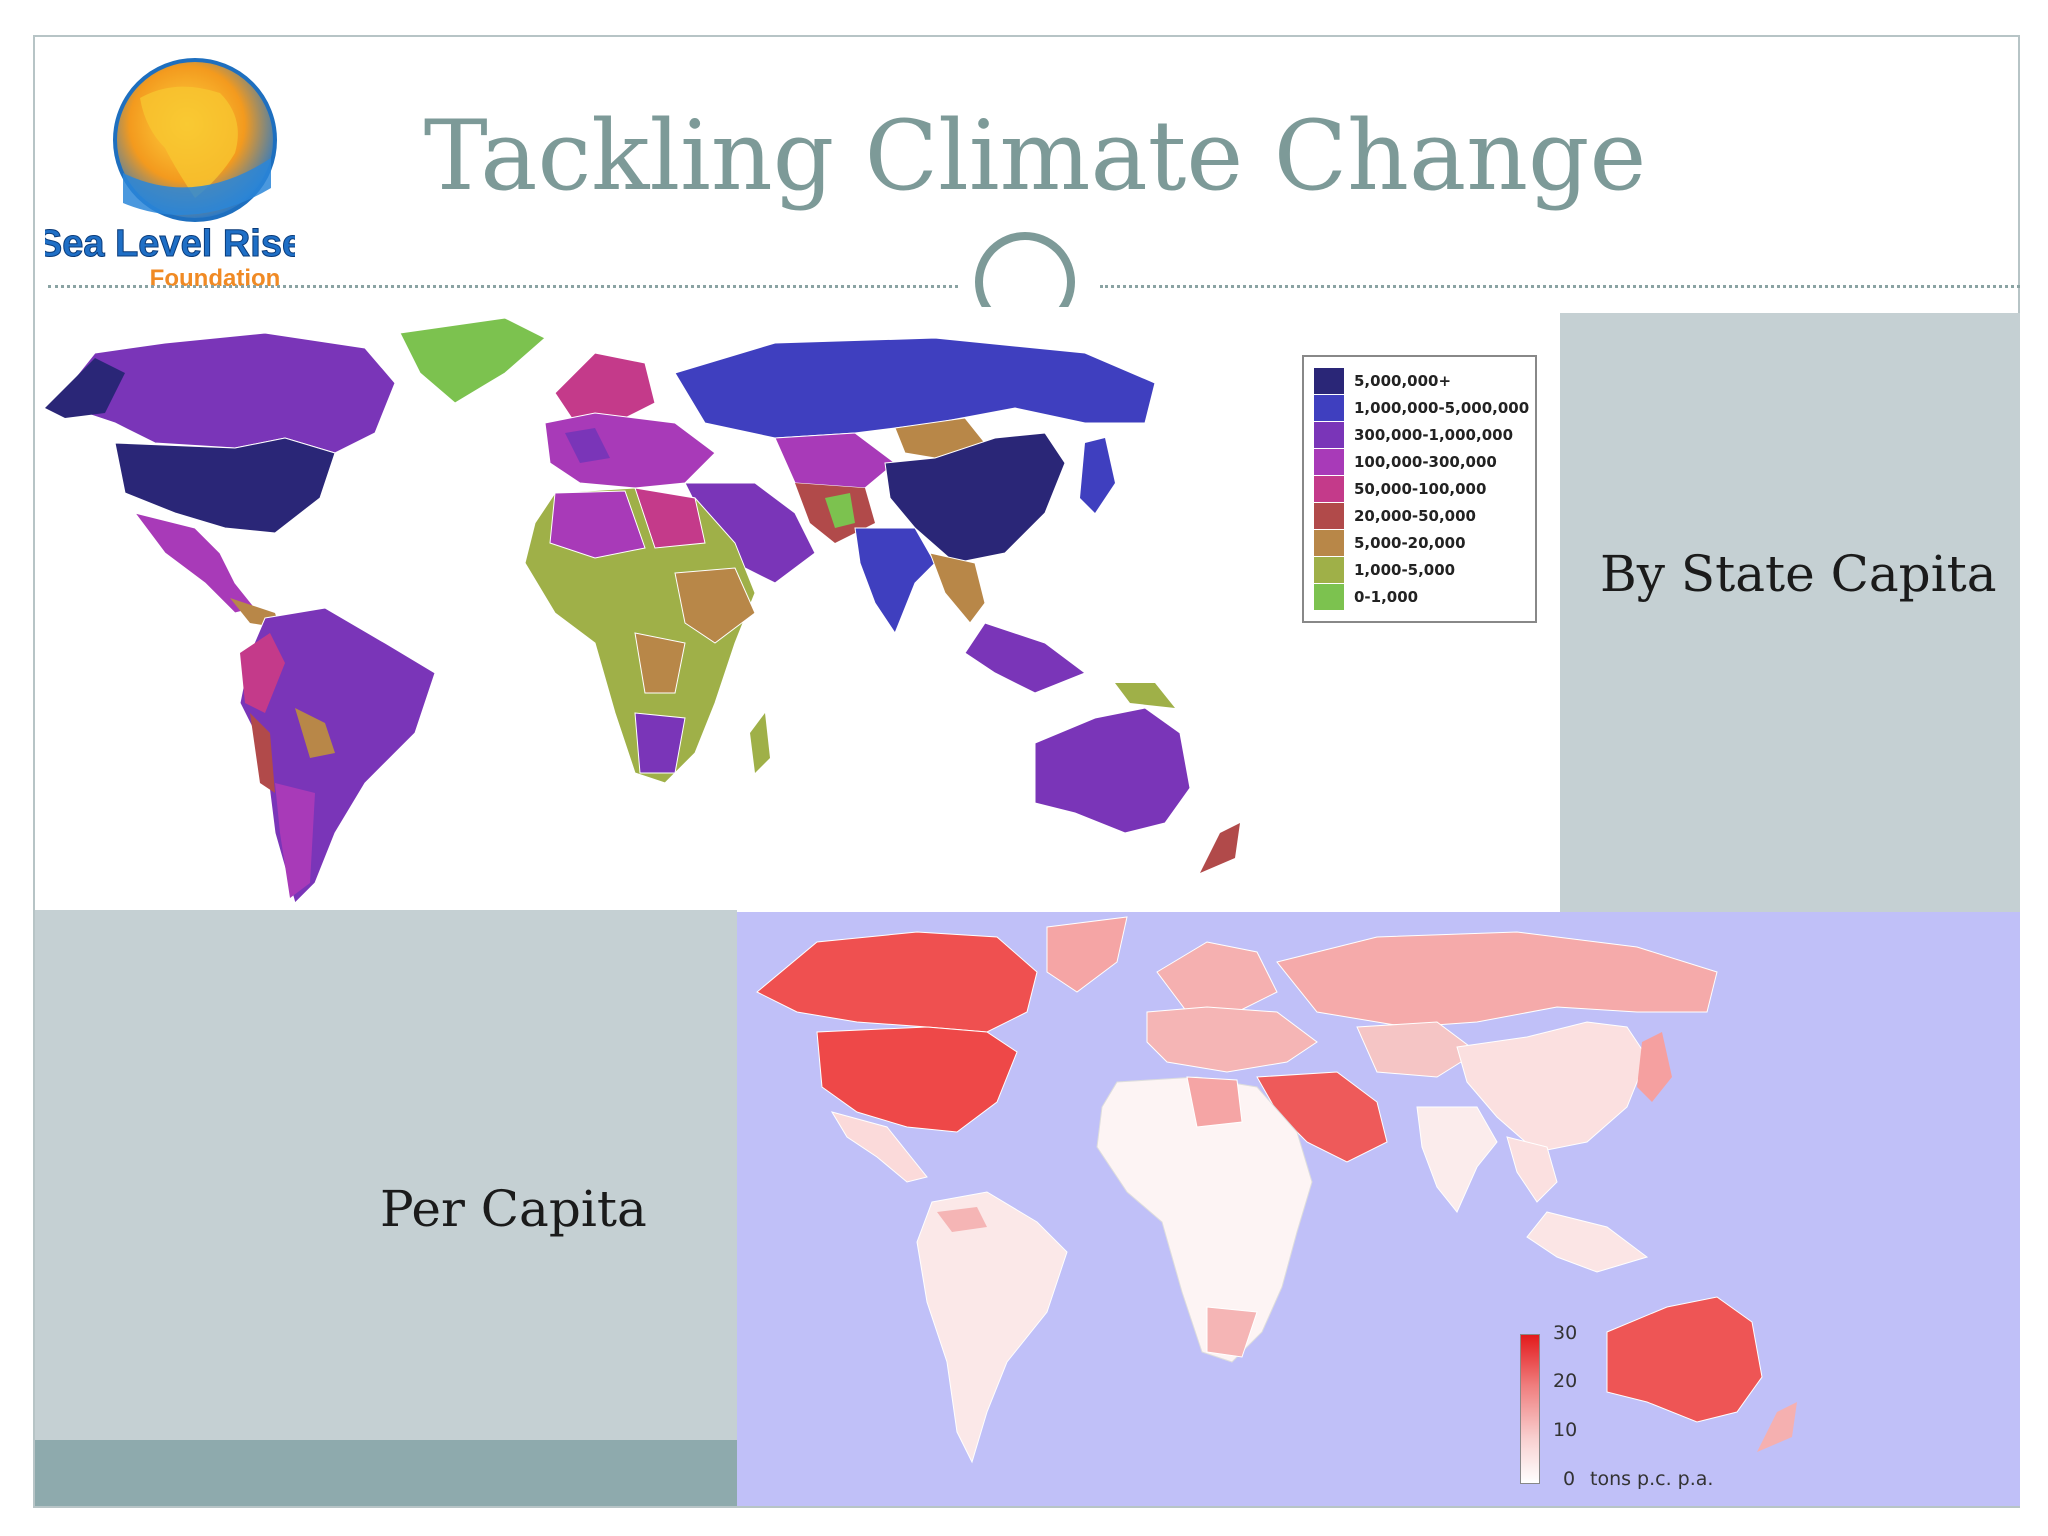 The height and width of the screenshot is (1536, 2048). Describe the element at coordinates (1569, 1479) in the screenshot. I see `scale-tick-label: 0` at that location.